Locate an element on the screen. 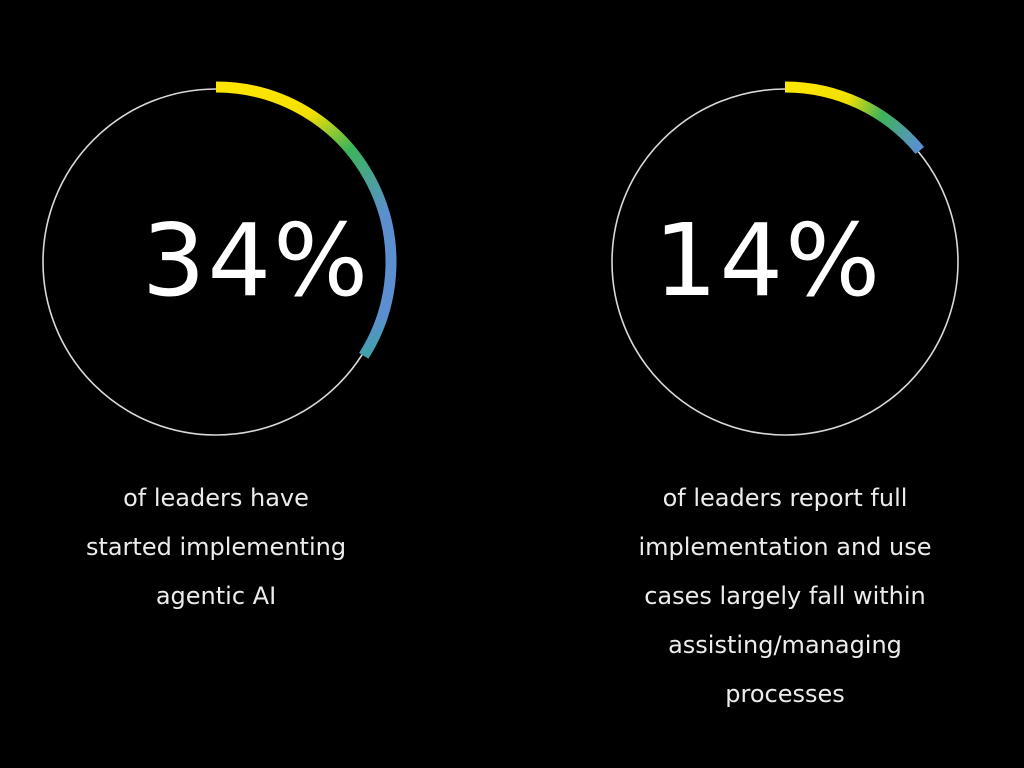 Image resolution: width=1024 pixels, height=768 pixels. caption-line: of leaders report full is located at coordinates (785, 498).